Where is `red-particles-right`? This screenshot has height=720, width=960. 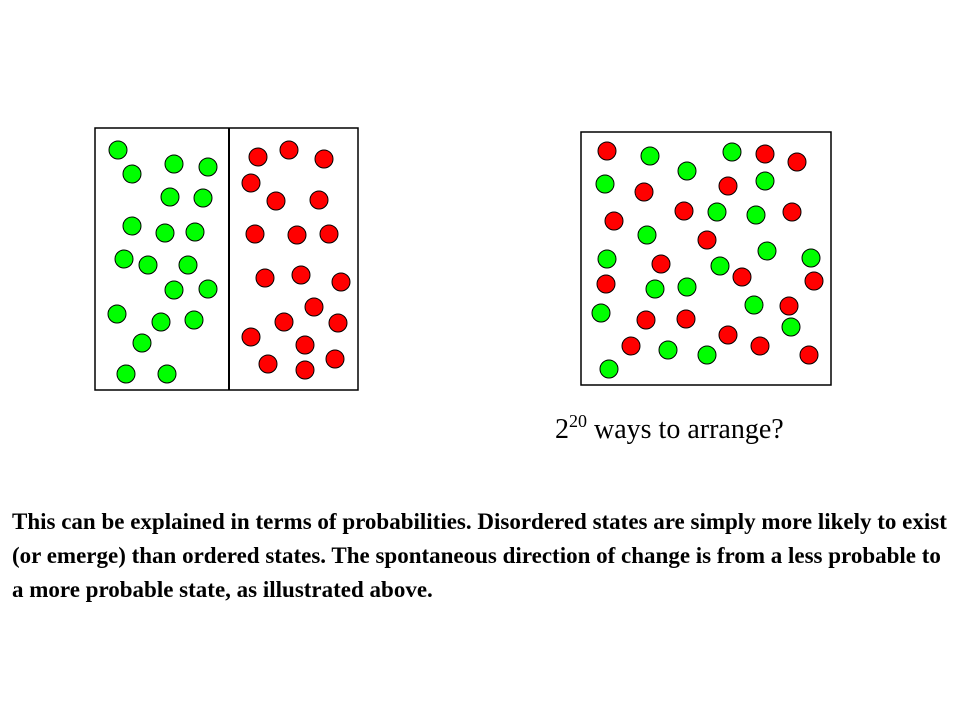
red-particles-right is located at coordinates (296, 260).